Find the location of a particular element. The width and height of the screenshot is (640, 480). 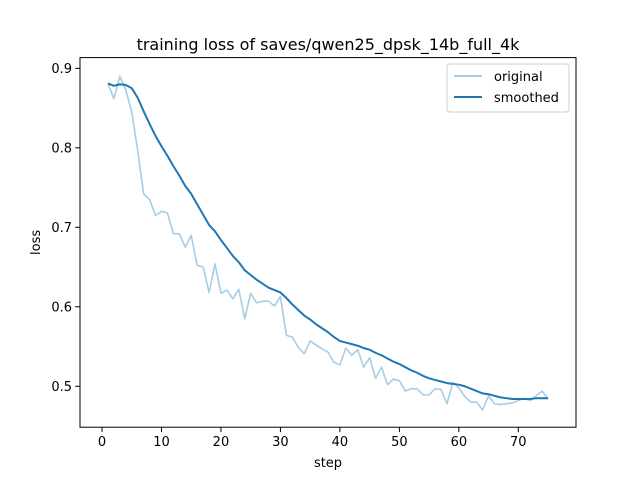

x-tick-label: 50 is located at coordinates (399, 442).